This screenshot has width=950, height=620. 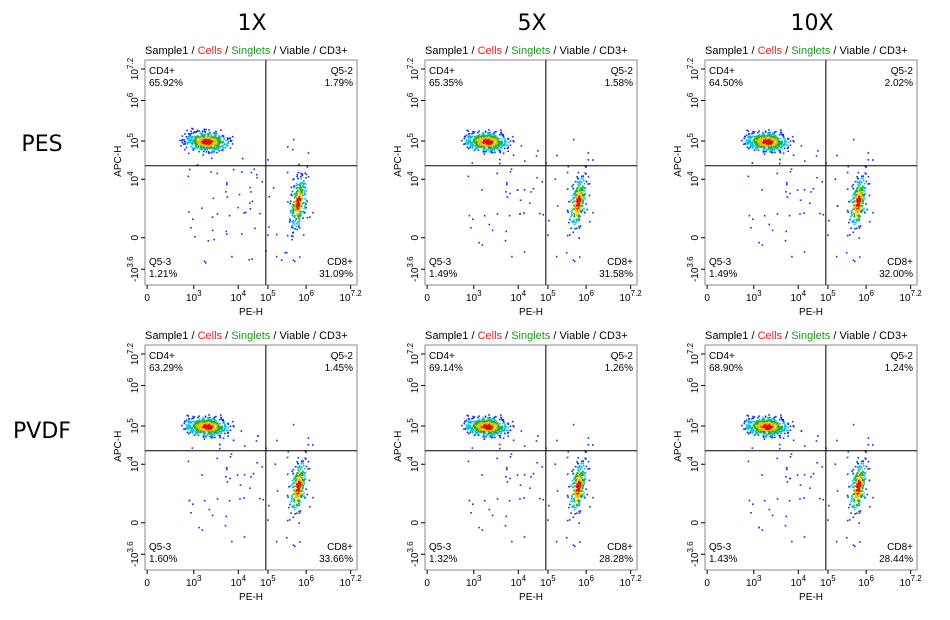 What do you see at coordinates (442, 71) in the screenshot?
I see `quadrant-name: CD4+` at bounding box center [442, 71].